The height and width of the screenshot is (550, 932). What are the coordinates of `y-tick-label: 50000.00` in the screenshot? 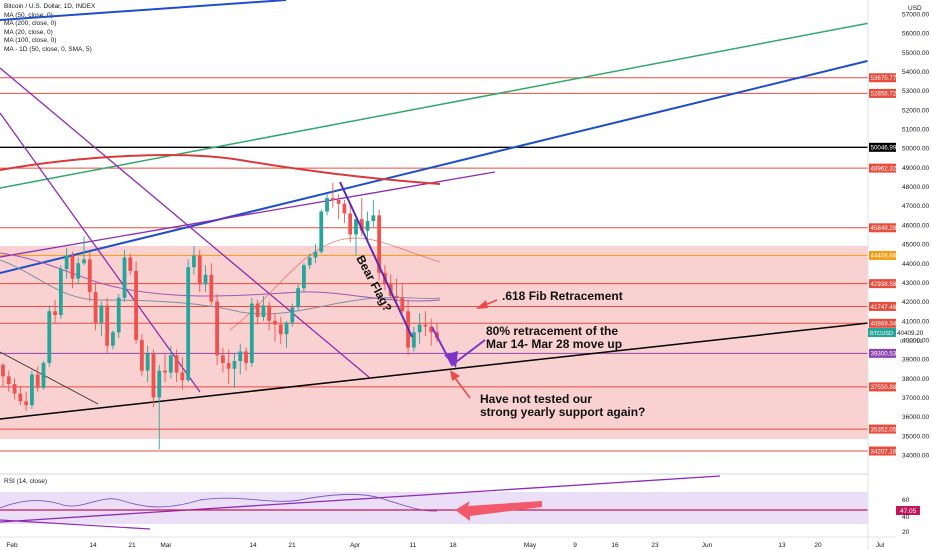 It's located at (915, 149).